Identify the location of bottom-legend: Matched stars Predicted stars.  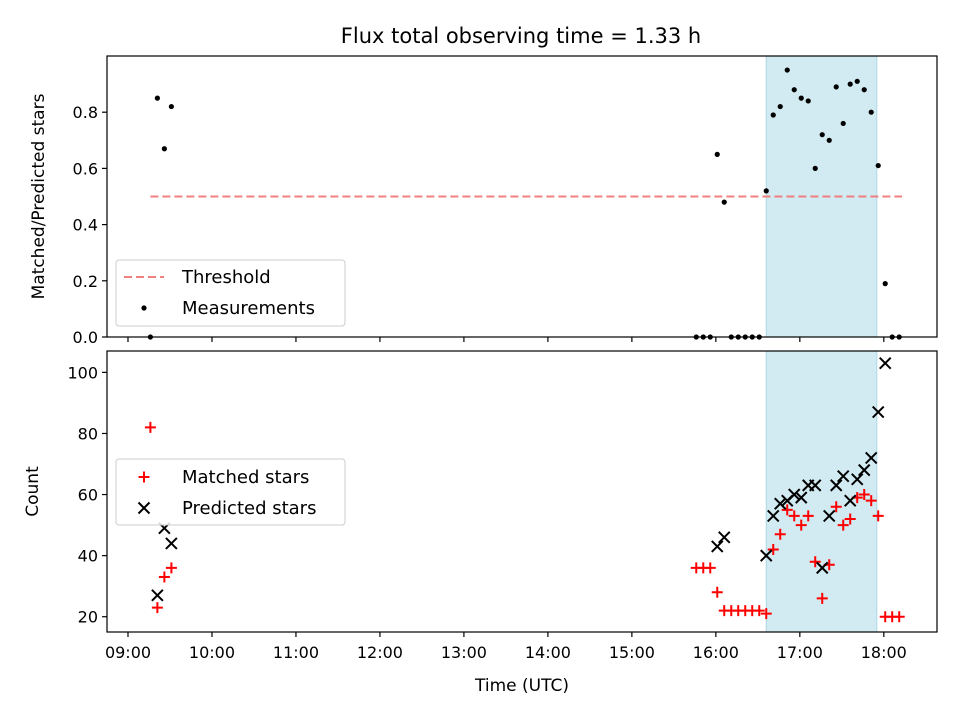
(230, 492).